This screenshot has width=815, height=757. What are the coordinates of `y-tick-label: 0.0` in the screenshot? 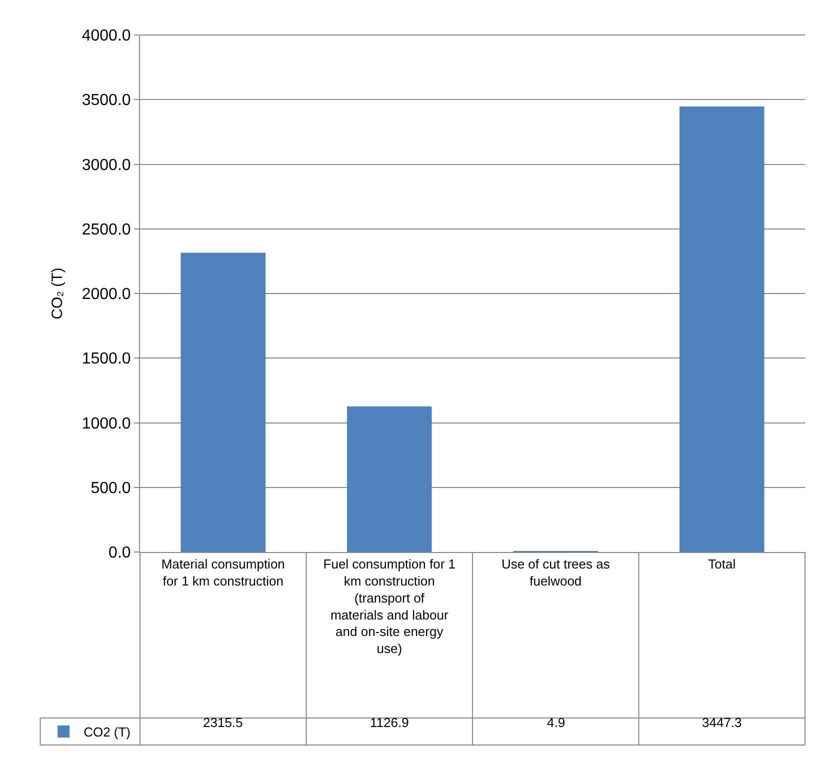 It's located at (119, 553).